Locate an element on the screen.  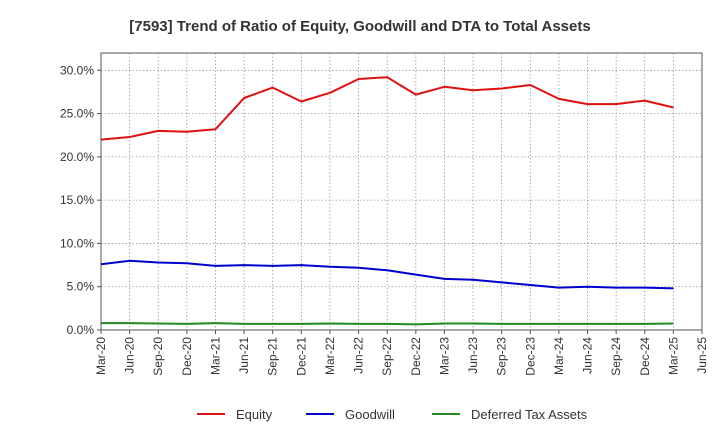
series-line-equity is located at coordinates (387, 108).